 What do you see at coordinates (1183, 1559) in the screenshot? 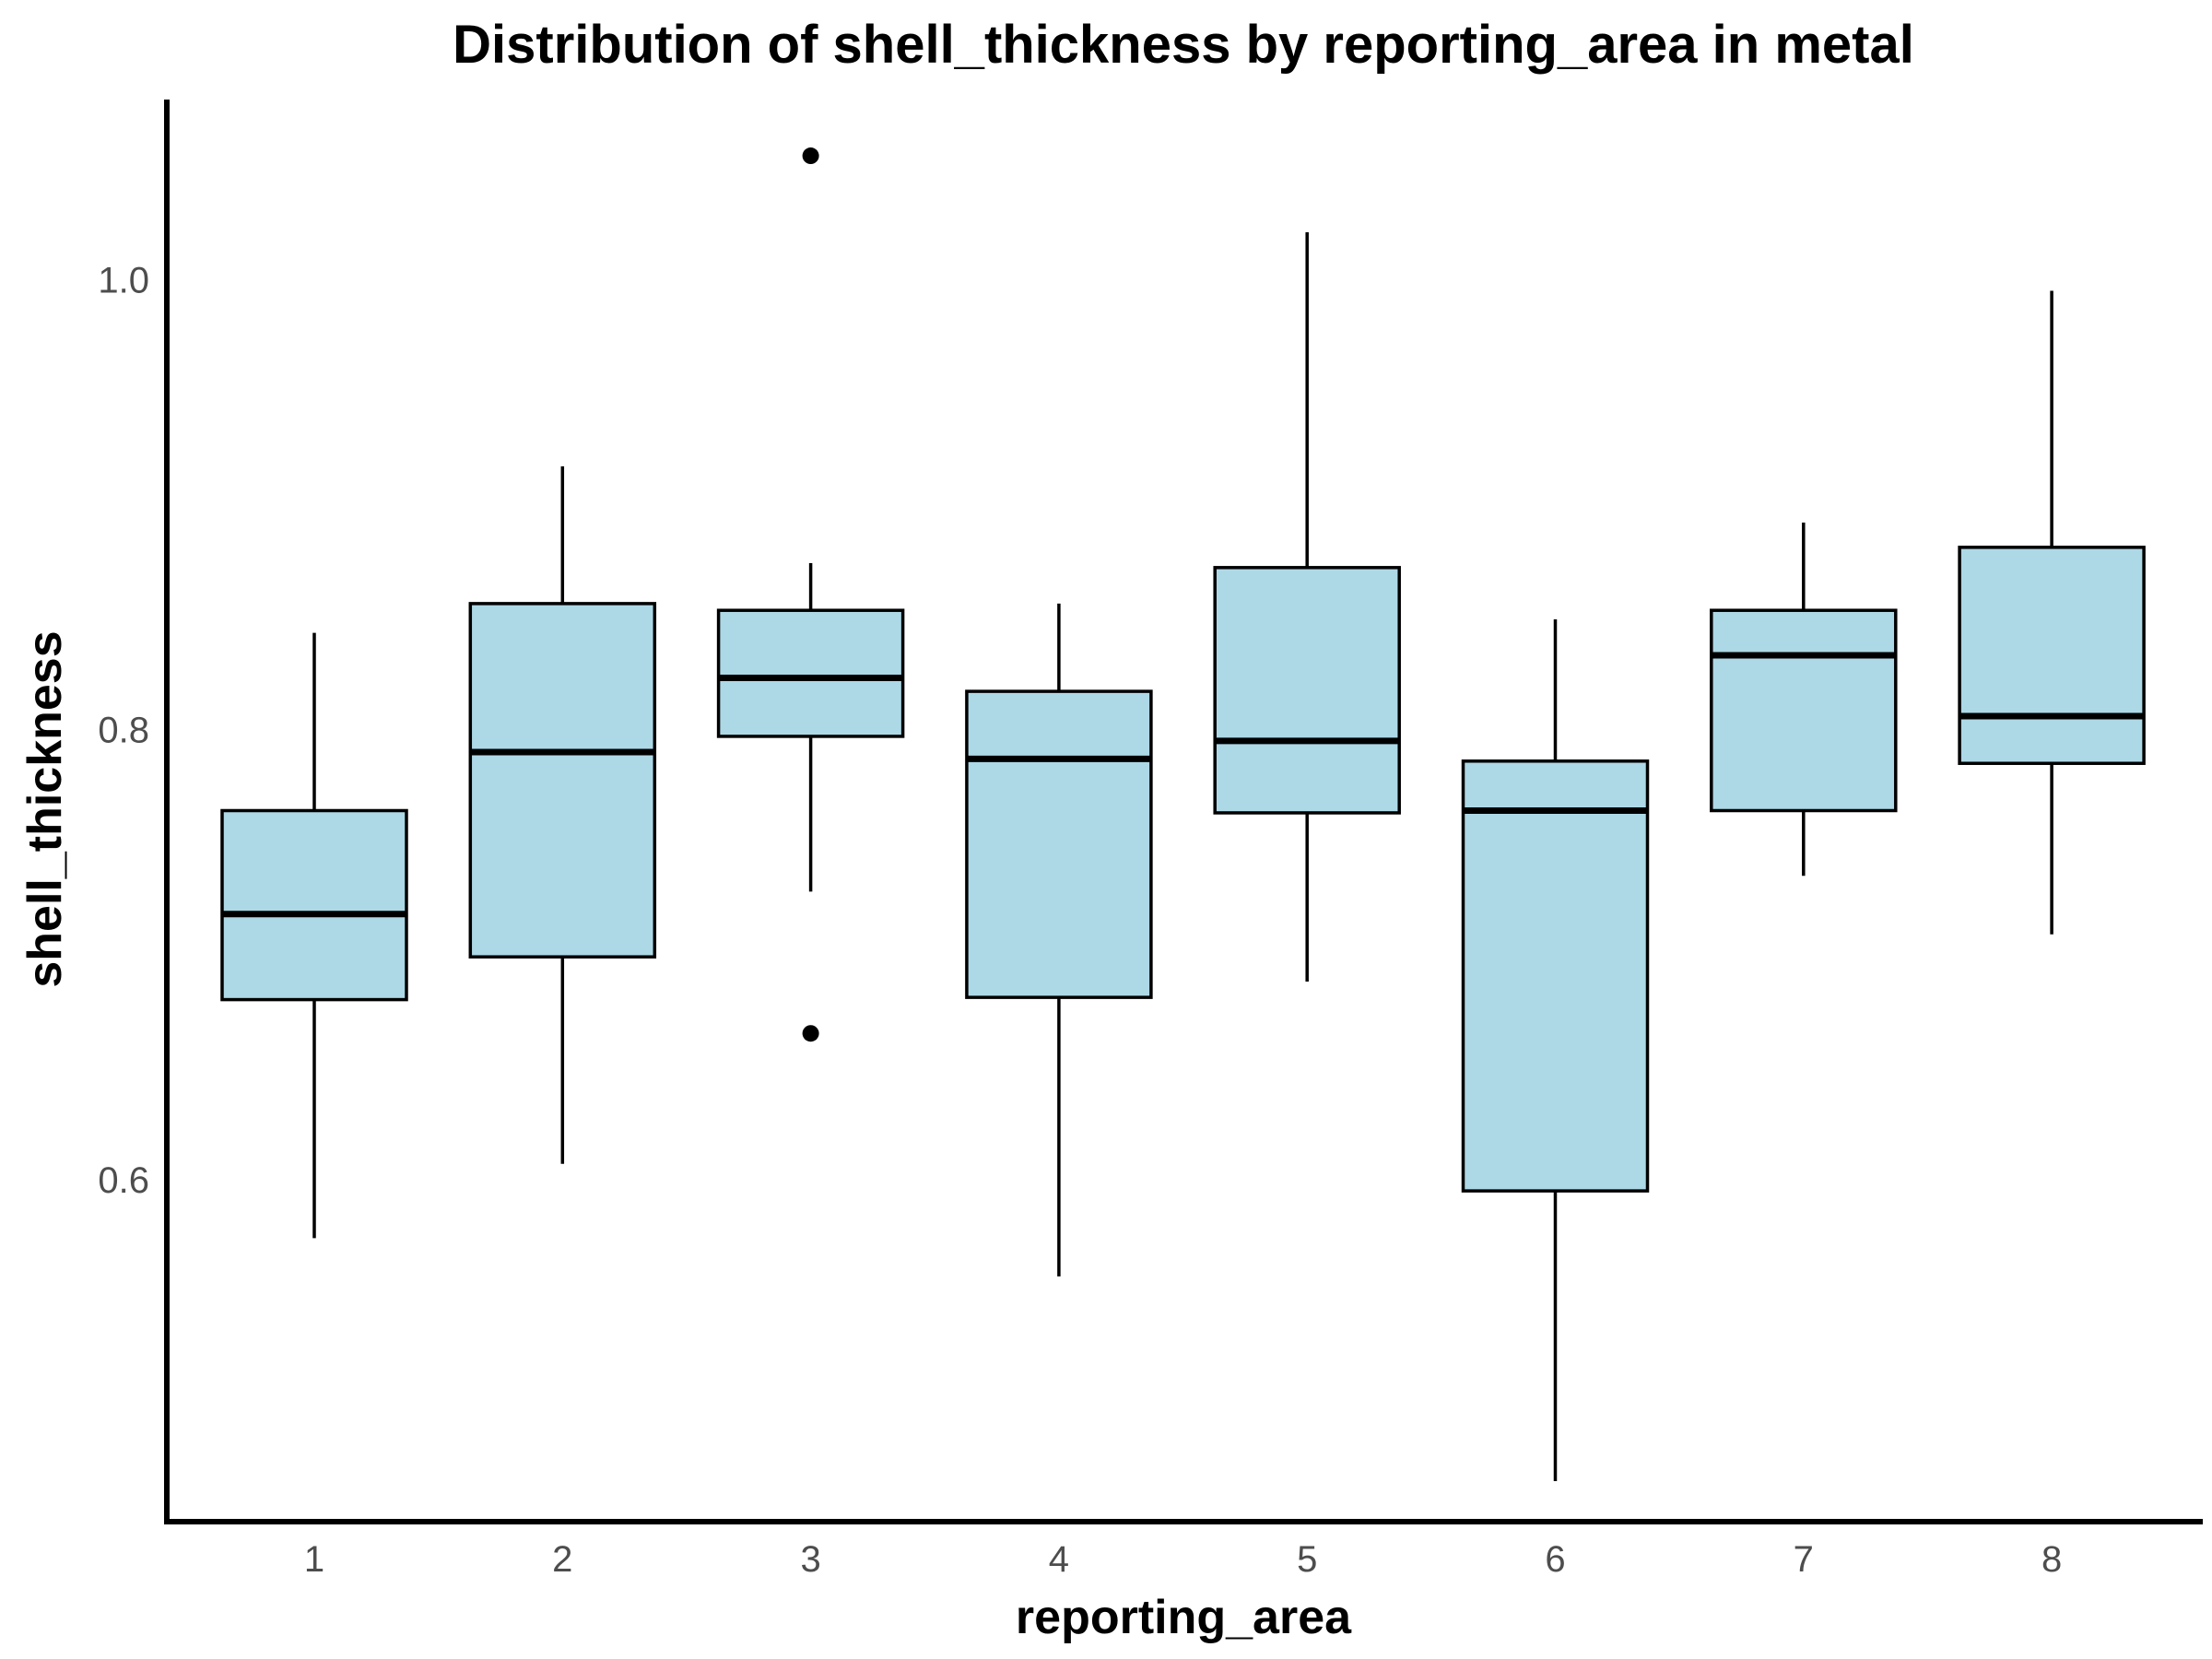
I see `x-axis-ticks: 1 2 3 4 5 6 7 8` at bounding box center [1183, 1559].